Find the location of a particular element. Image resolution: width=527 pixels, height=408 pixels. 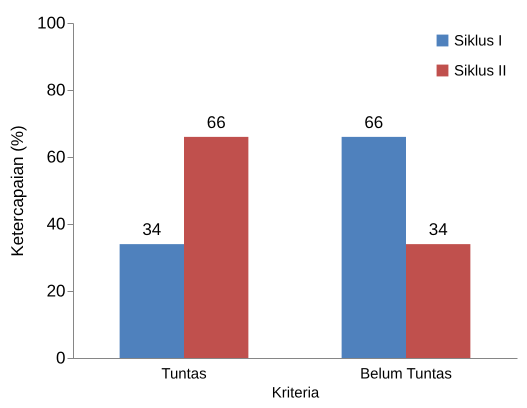

legend-label: Siklus I is located at coordinates (478, 41).